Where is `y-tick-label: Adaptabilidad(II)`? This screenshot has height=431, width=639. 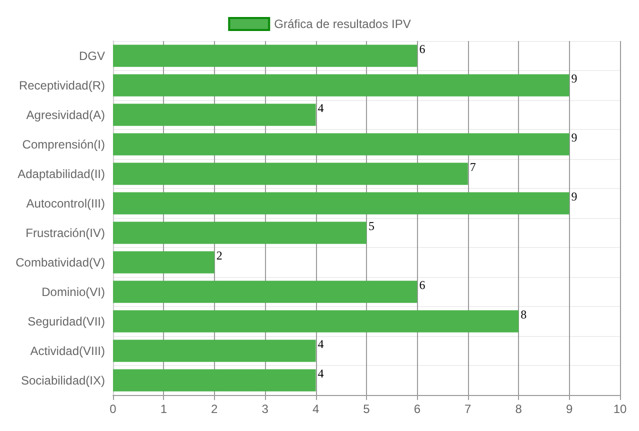 y-tick-label: Adaptabilidad(II) is located at coordinates (61, 173).